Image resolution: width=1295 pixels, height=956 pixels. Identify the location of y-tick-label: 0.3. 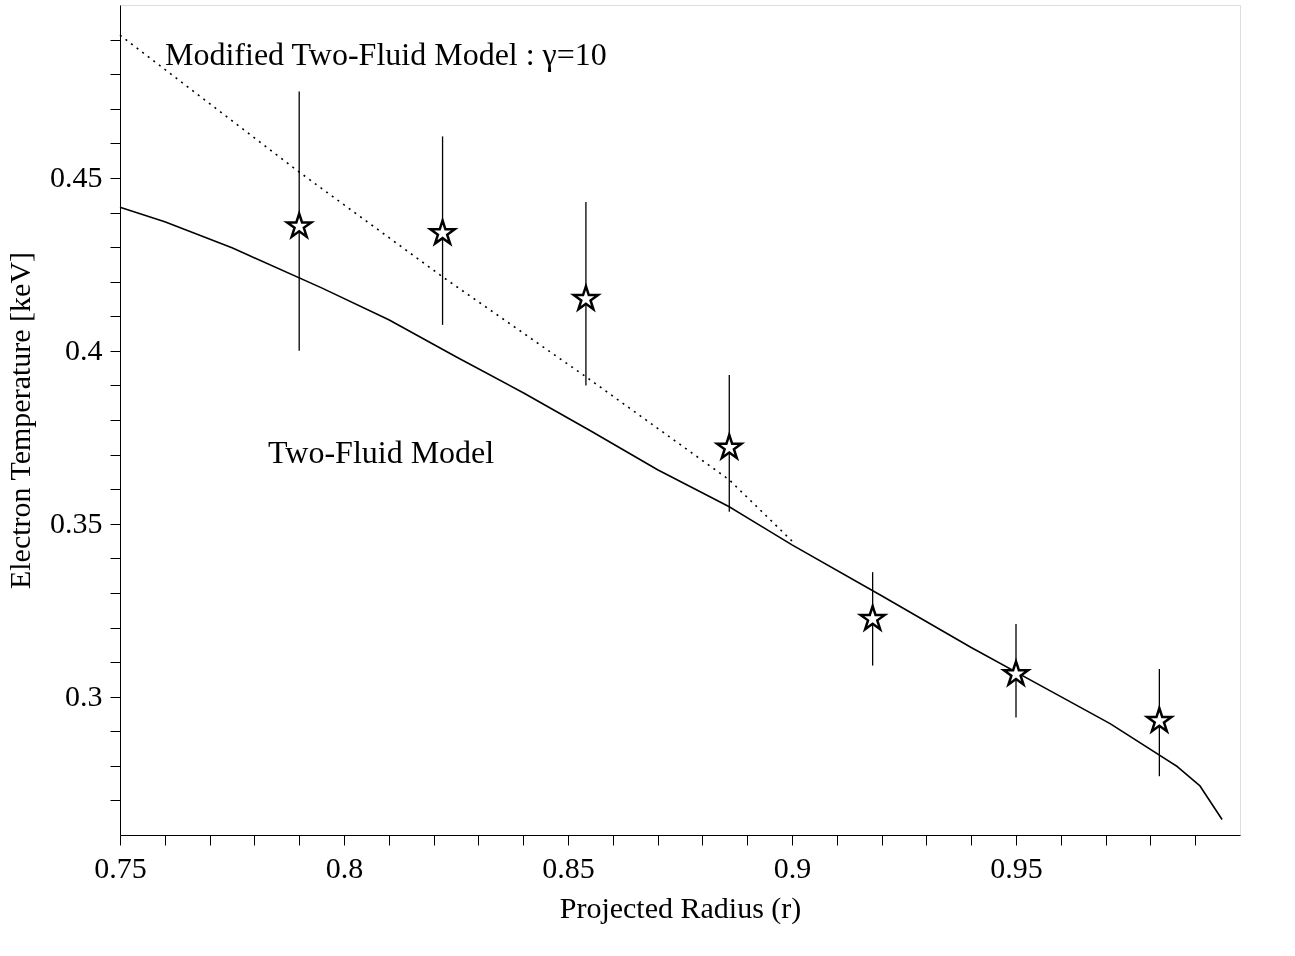
(84, 696).